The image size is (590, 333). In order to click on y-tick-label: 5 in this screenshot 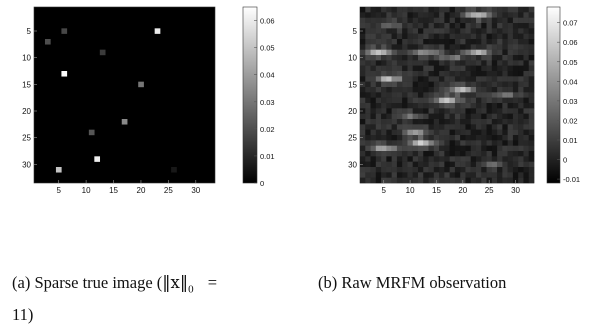, I will do `click(355, 31)`.